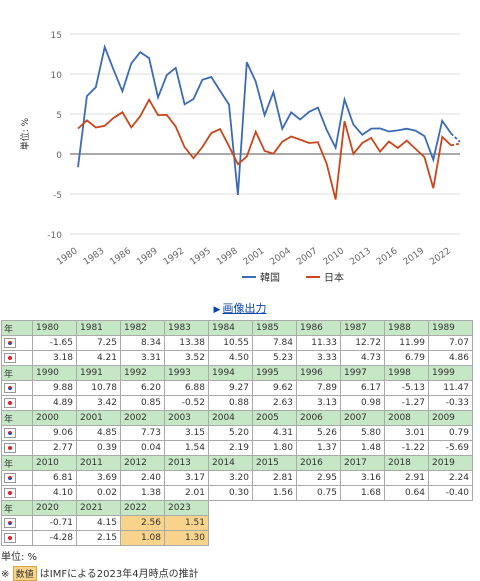  What do you see at coordinates (362, 493) in the screenshot?
I see `japan-value-cell: 1.68` at bounding box center [362, 493].